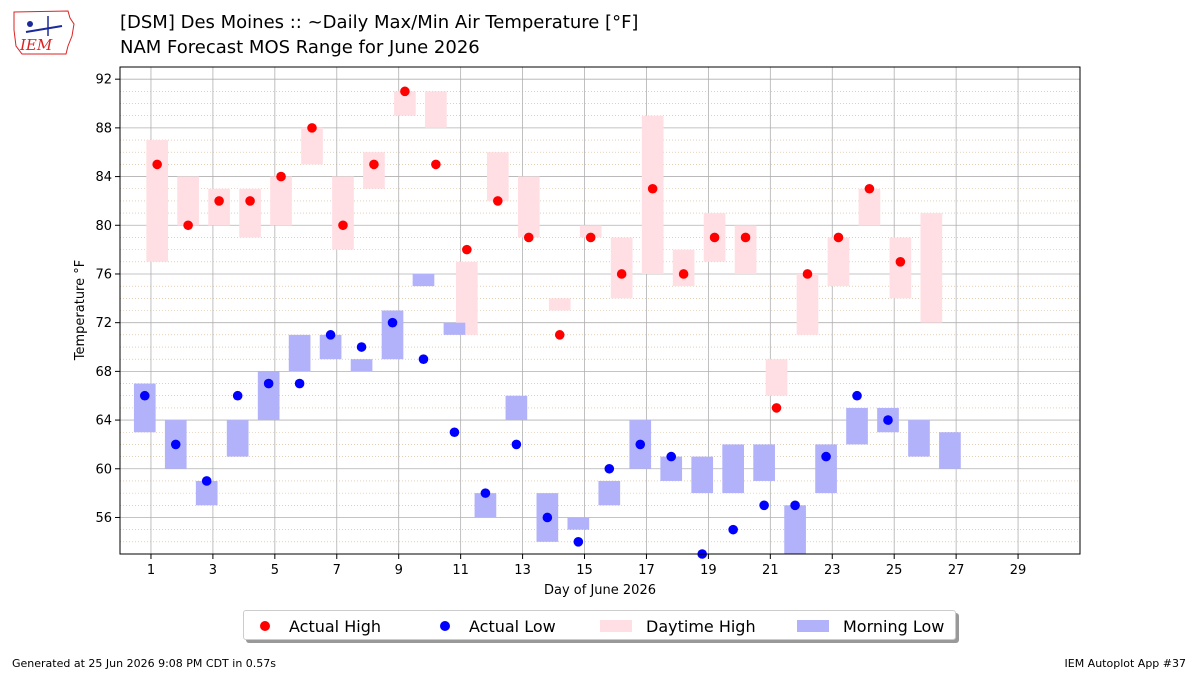  I want to click on y-tick-label: 56, so click(103, 518).